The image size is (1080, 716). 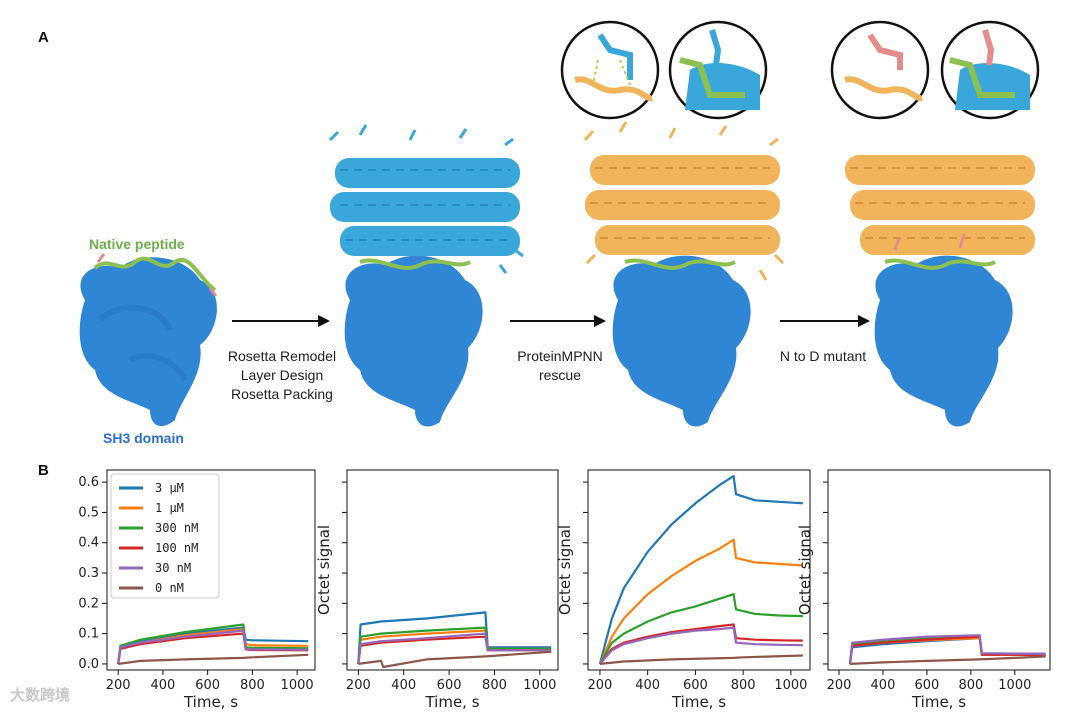 I want to click on step1-line-3: Rosetta Packing, so click(x=282, y=394).